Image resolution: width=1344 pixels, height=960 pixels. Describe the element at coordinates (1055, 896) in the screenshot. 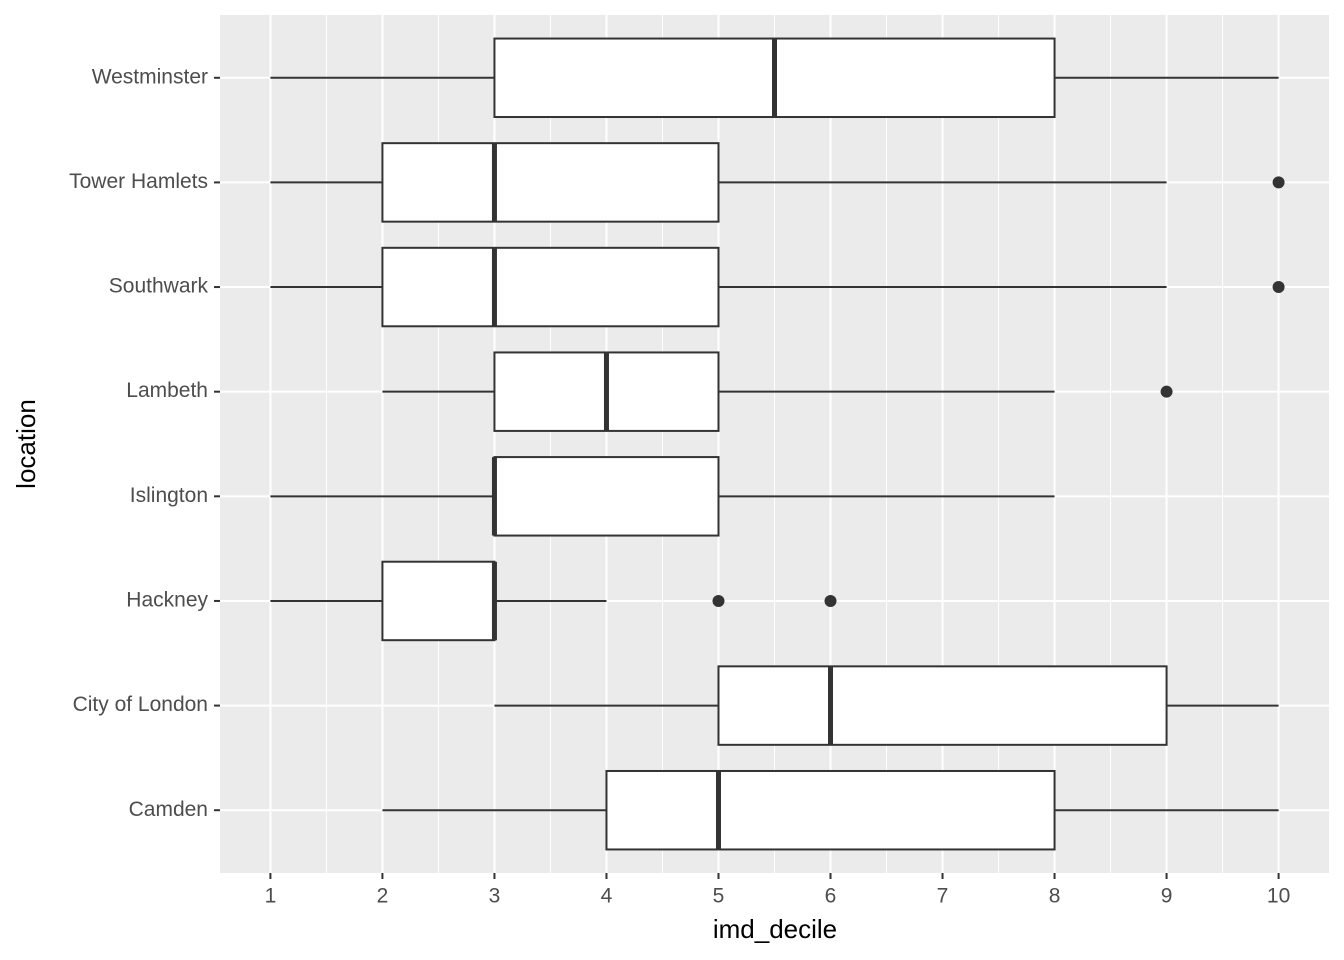

I see `x-tick-label: 8` at that location.